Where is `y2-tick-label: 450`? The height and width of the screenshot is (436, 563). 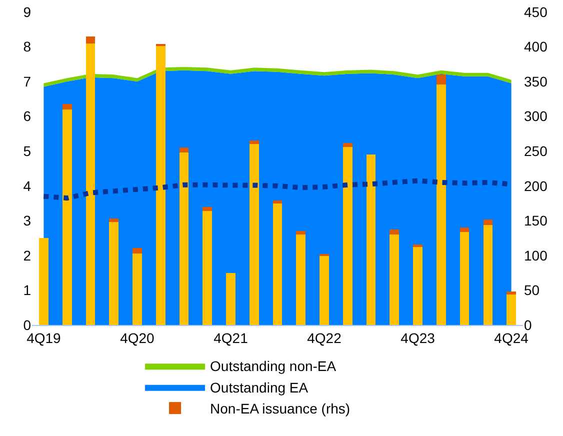 y2-tick-label: 450 is located at coordinates (536, 12).